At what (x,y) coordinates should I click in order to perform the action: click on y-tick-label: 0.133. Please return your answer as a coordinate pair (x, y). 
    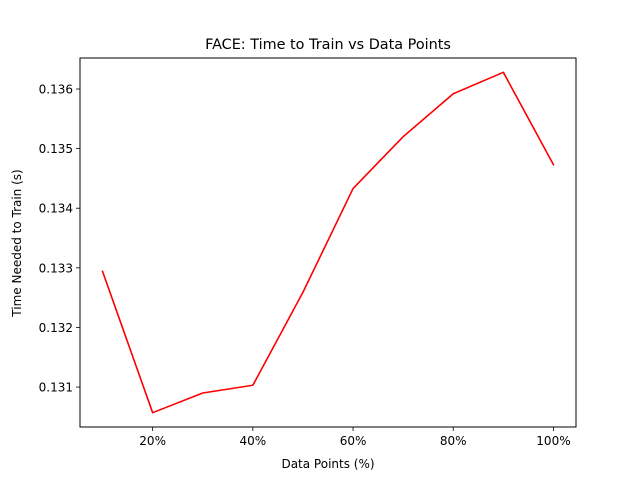
    Looking at the image, I should click on (56, 268).